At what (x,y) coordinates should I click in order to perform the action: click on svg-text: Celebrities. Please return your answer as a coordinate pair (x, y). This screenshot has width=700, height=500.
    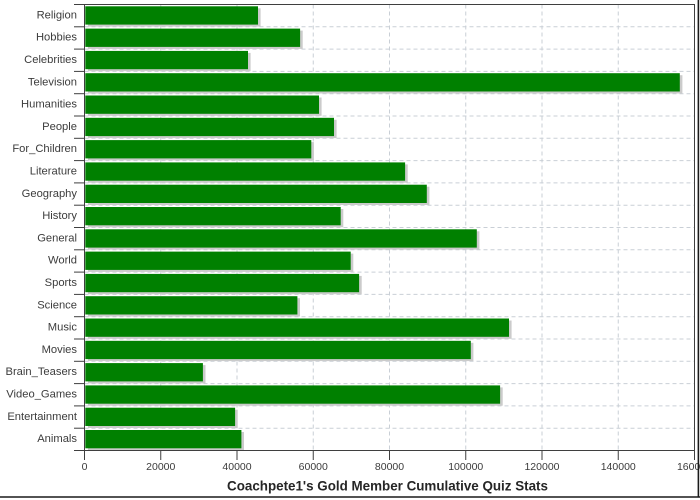
    Looking at the image, I should click on (50, 60).